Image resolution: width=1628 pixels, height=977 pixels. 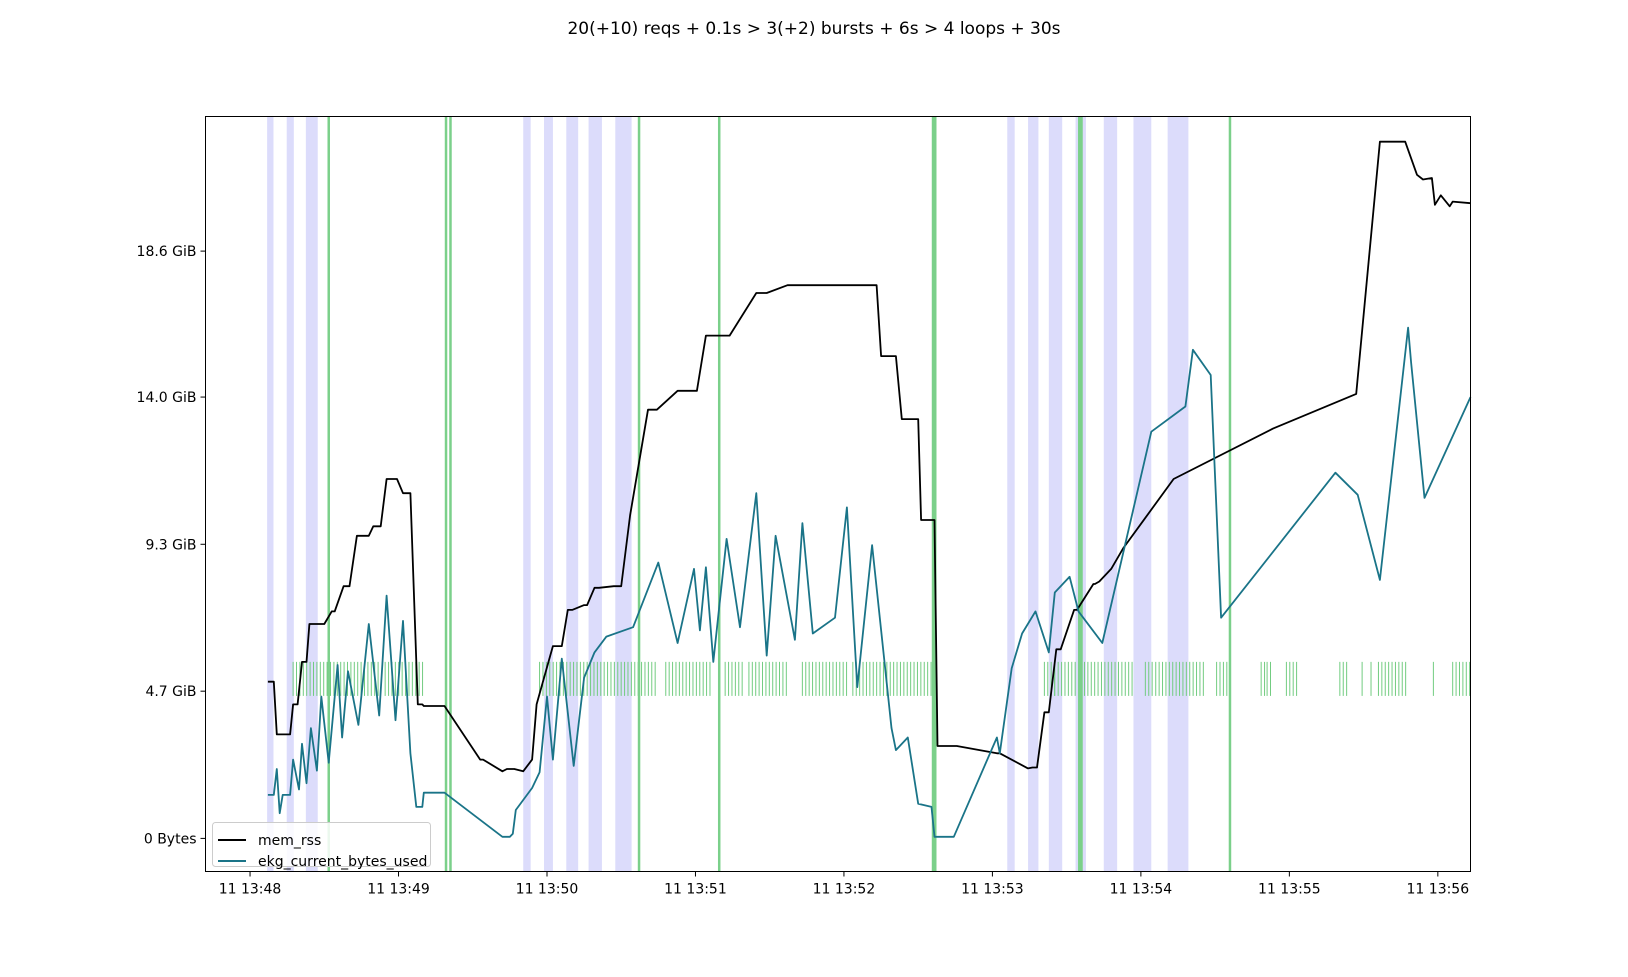 I want to click on legend-label: ekg_current_bytes_used, so click(x=342, y=862).